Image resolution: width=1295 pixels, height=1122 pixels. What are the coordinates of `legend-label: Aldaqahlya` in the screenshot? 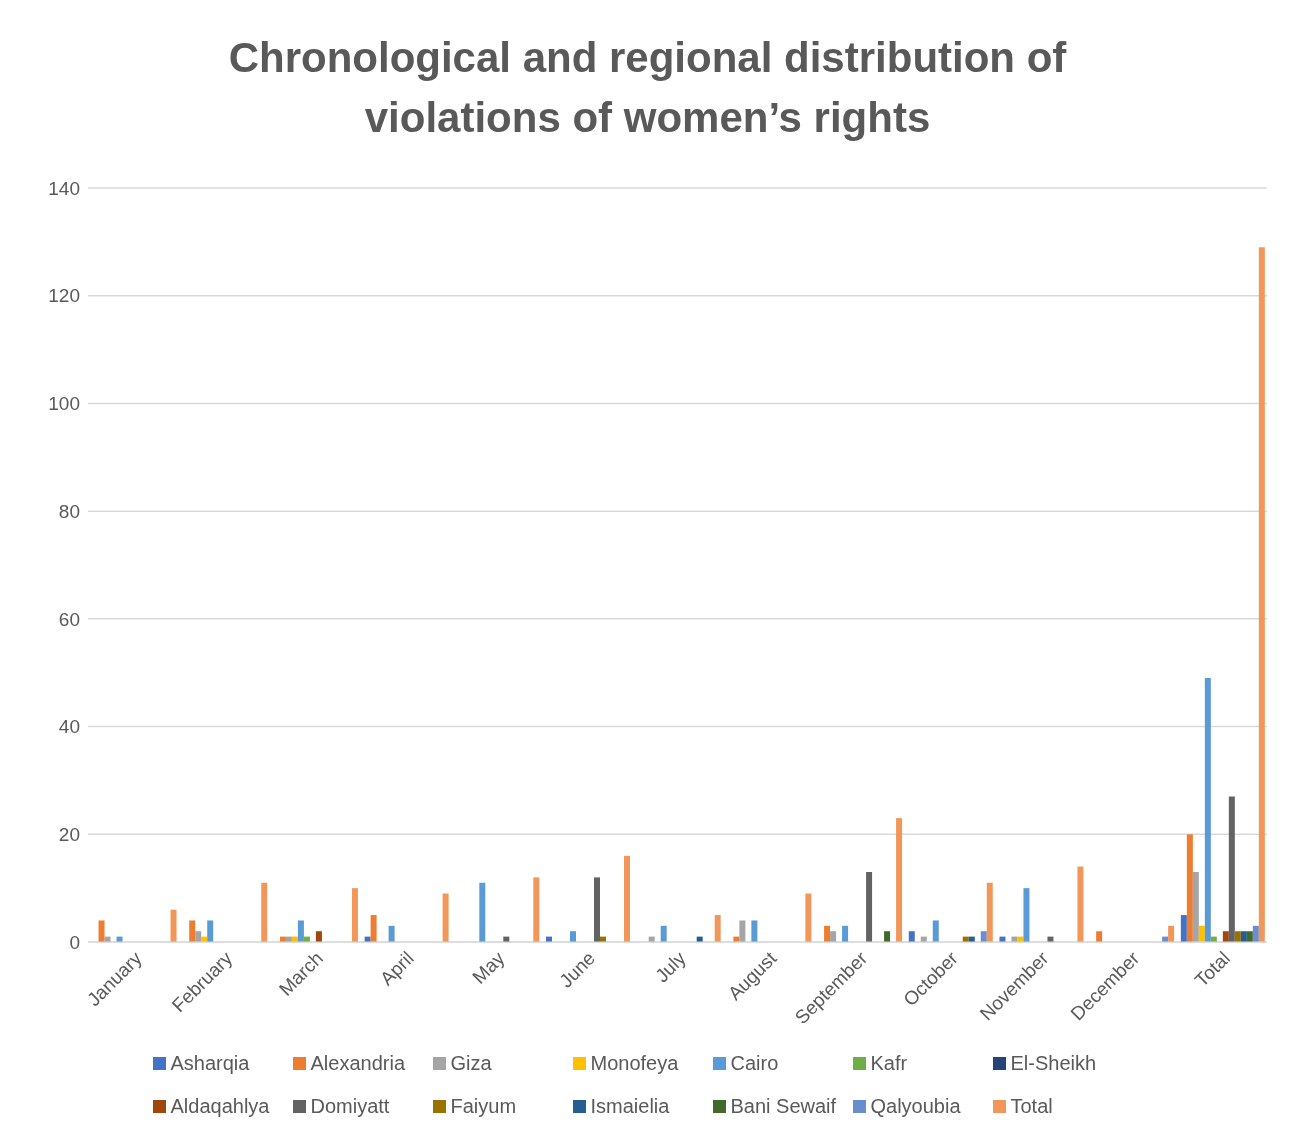 It's located at (220, 1106).